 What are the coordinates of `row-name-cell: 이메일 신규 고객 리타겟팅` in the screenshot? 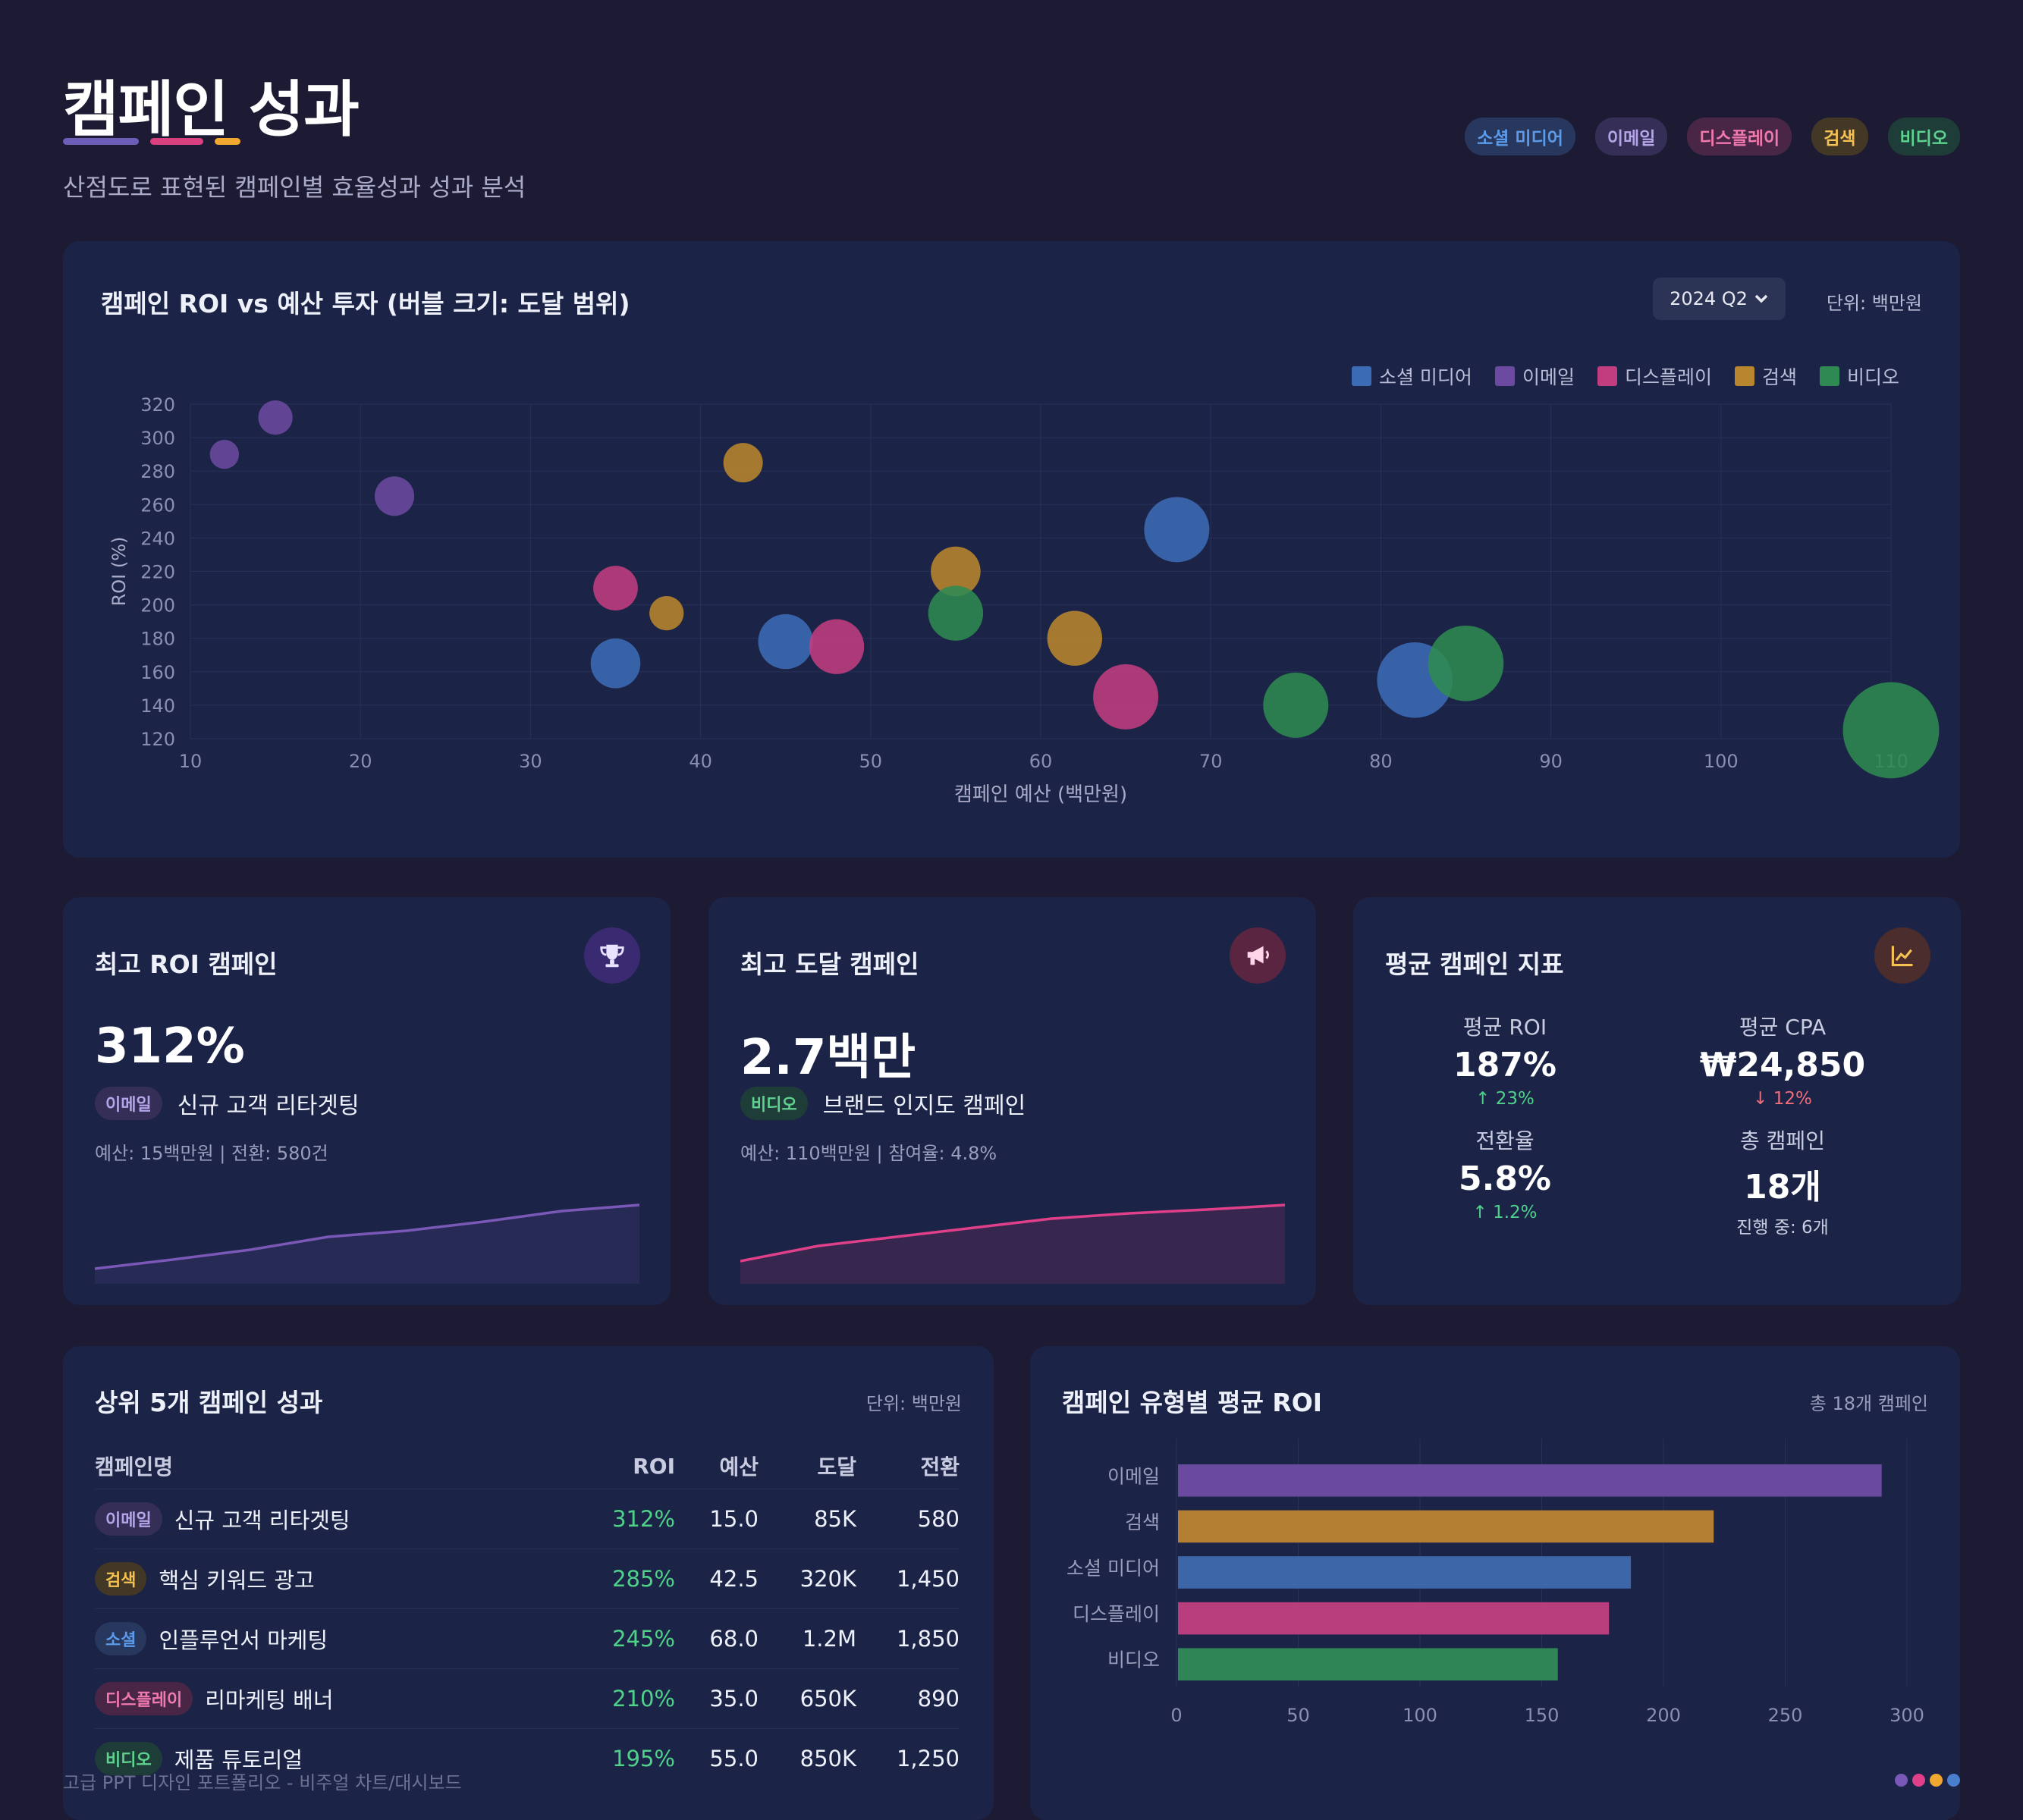 It's located at (222, 1519).